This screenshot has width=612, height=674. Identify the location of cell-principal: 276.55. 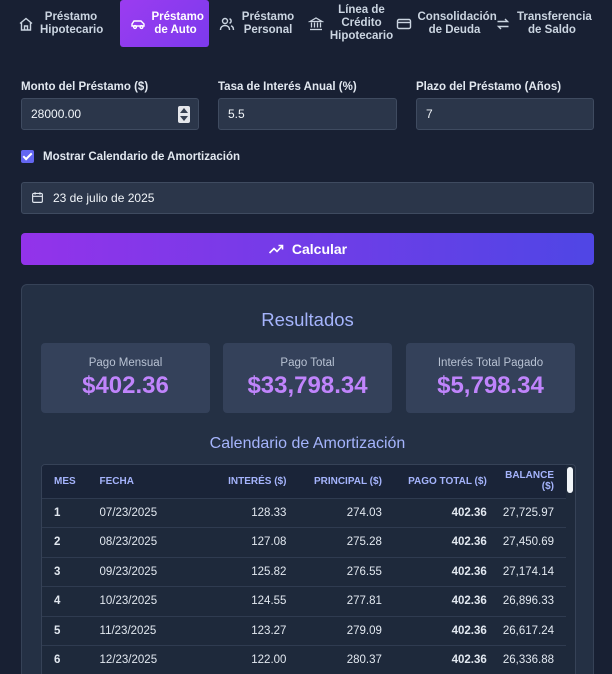
(364, 571).